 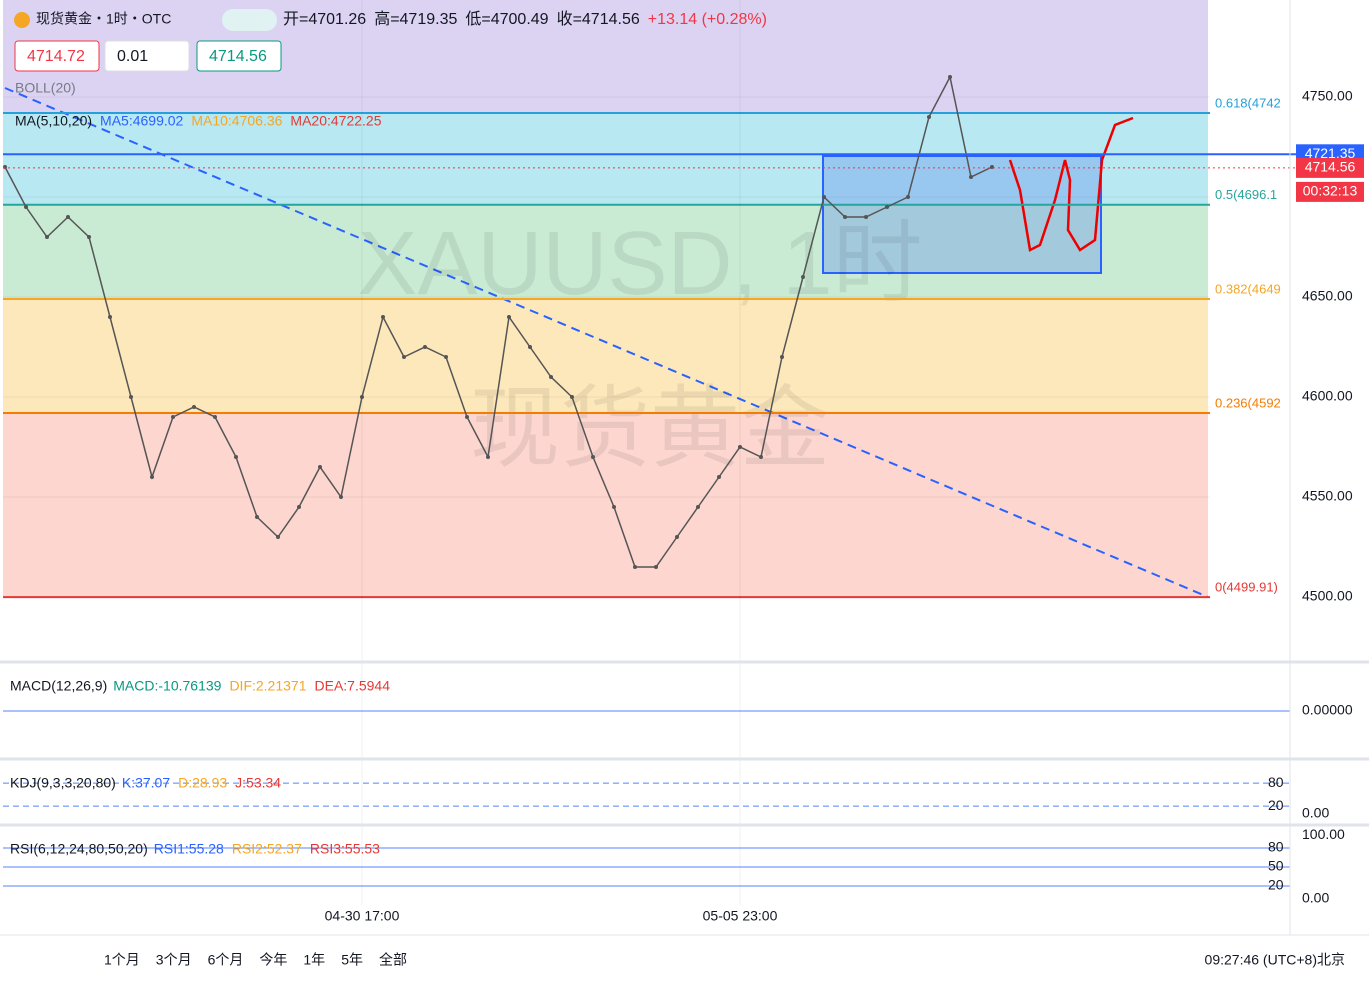 I want to click on range-button: 1个月, so click(x=122, y=960).